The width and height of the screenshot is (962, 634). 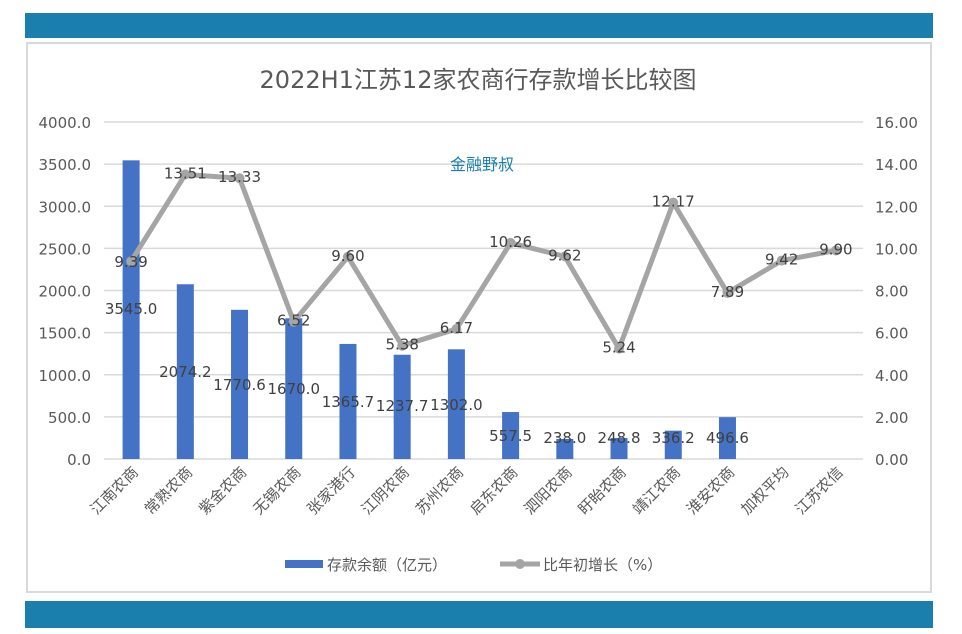 What do you see at coordinates (65, 249) in the screenshot?
I see `y-left-tick-label: 2500.0` at bounding box center [65, 249].